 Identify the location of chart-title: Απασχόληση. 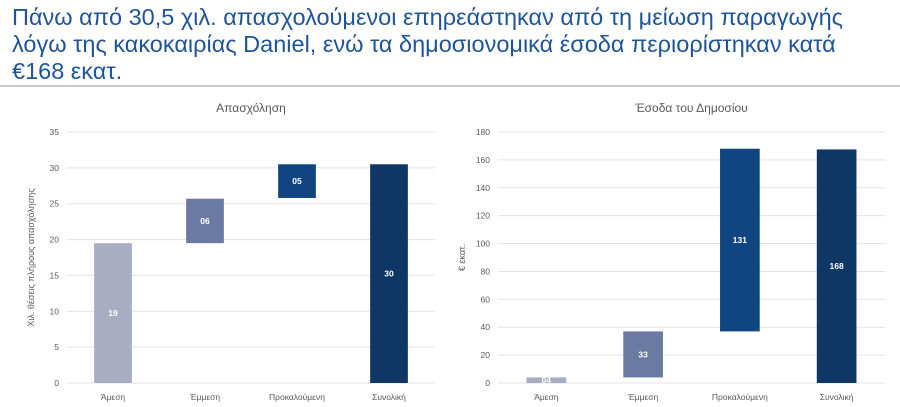
(251, 108).